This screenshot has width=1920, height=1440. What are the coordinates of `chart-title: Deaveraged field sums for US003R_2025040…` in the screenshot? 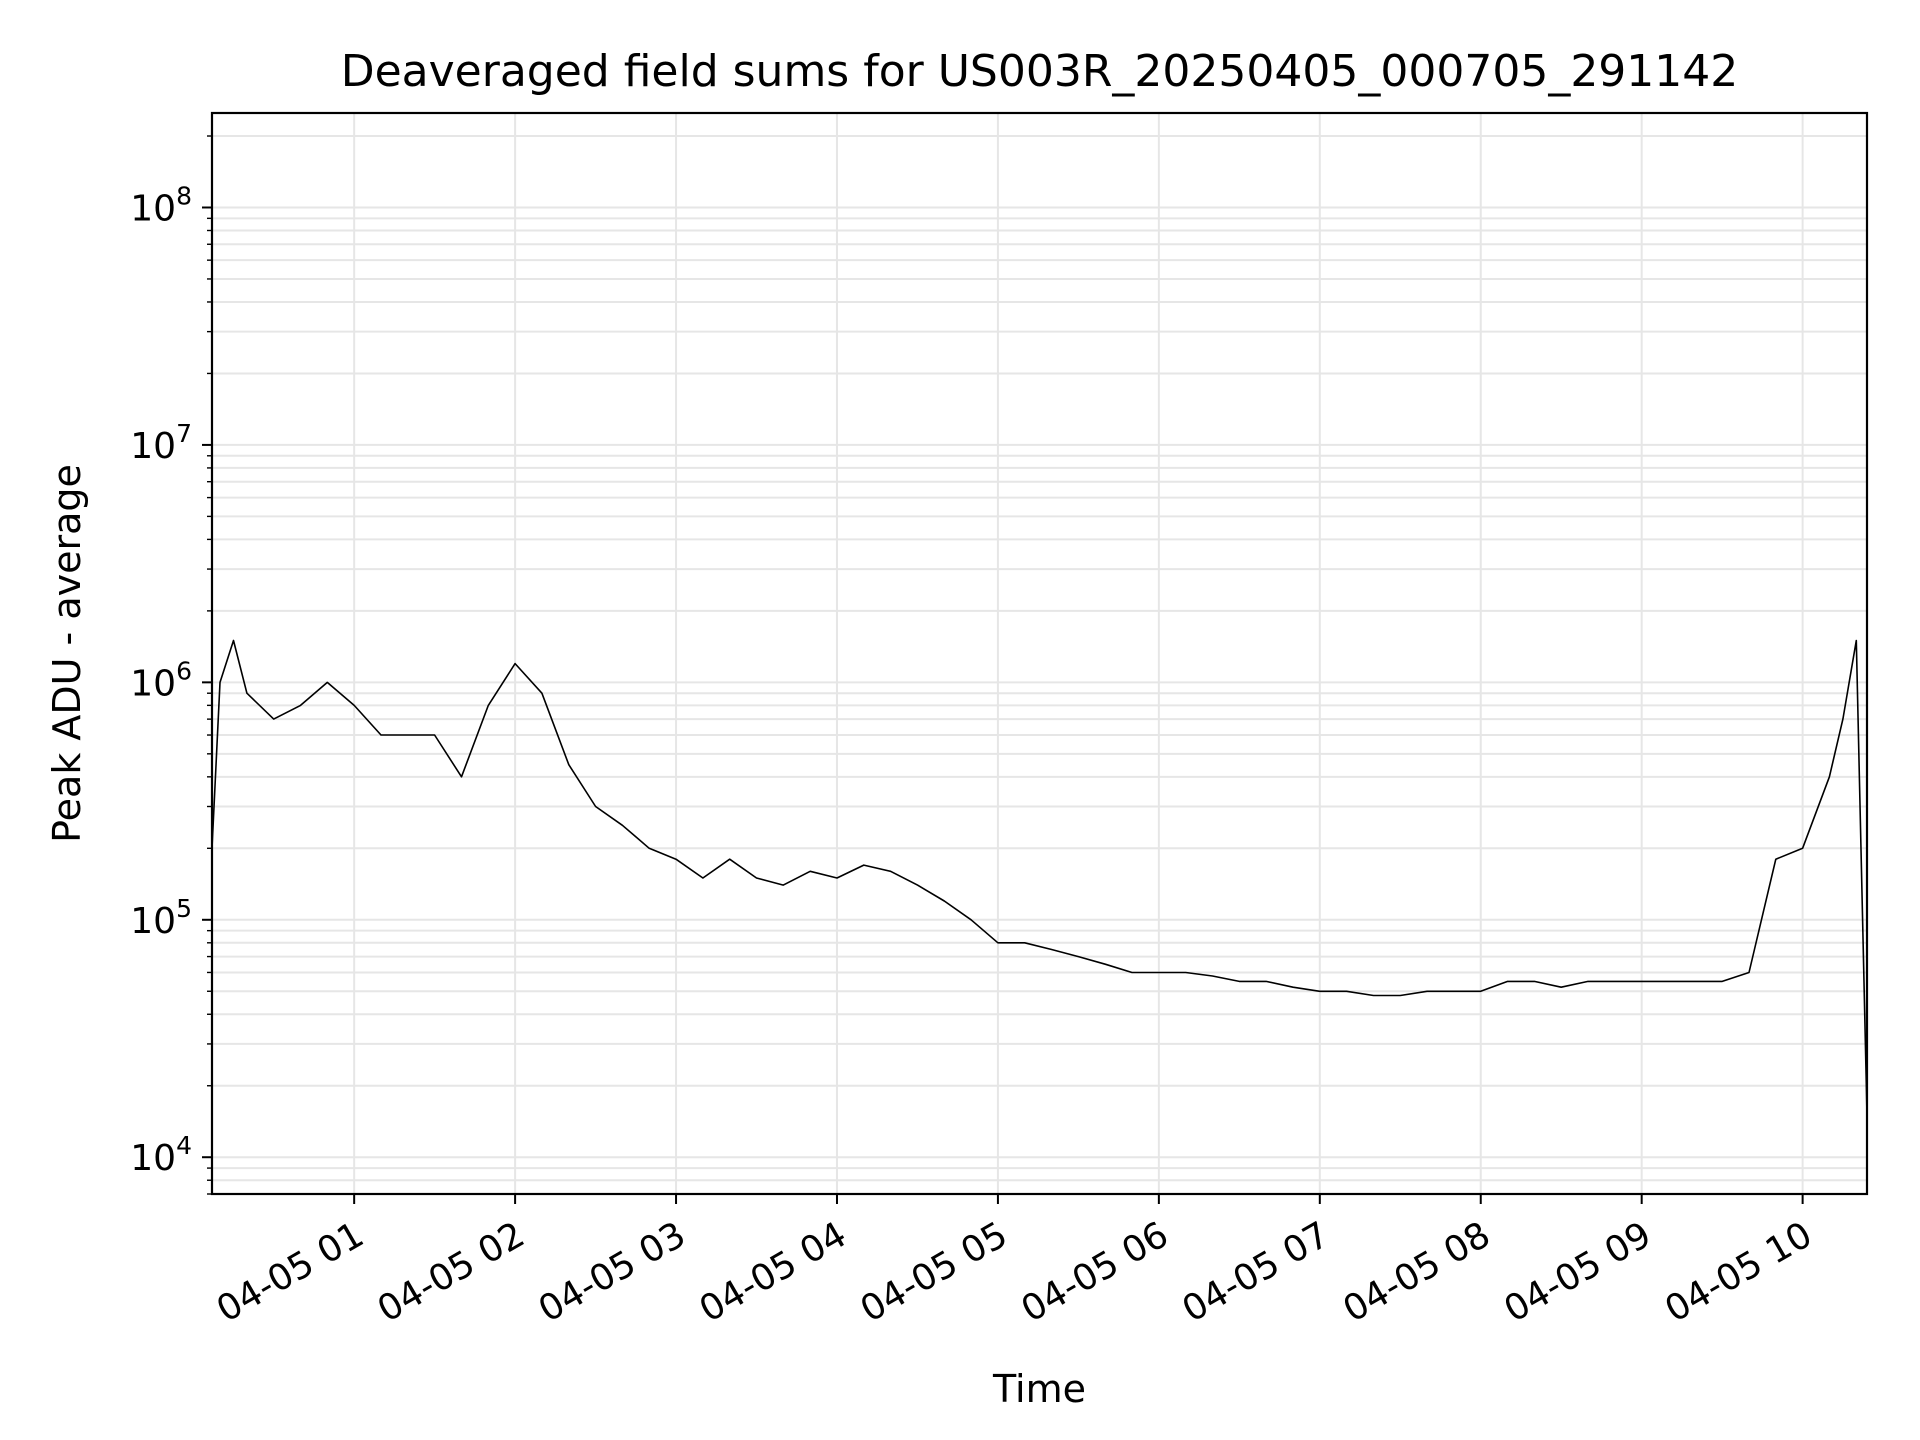 It's located at (1040, 71).